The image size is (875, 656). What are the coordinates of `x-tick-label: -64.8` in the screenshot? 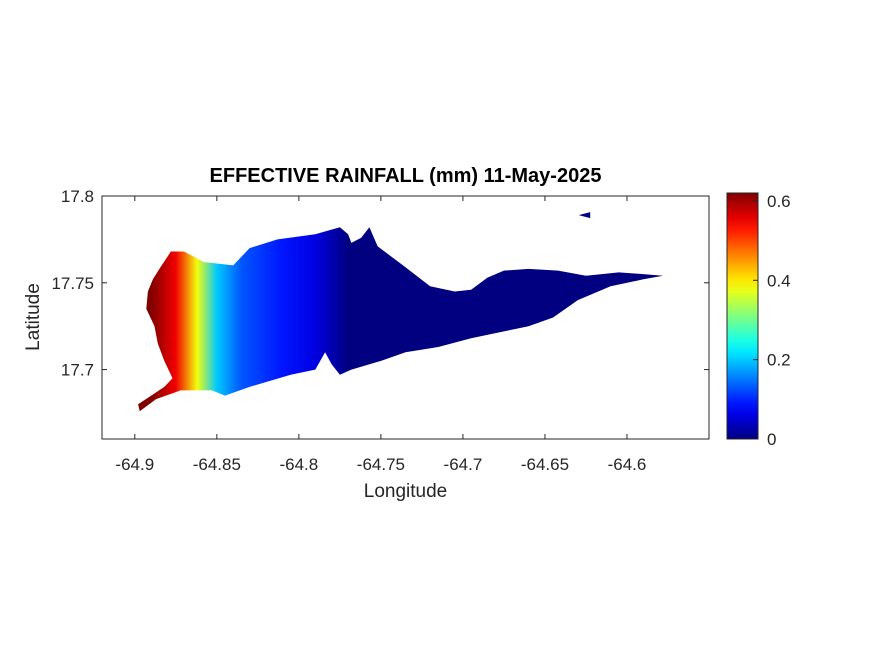 It's located at (298, 464).